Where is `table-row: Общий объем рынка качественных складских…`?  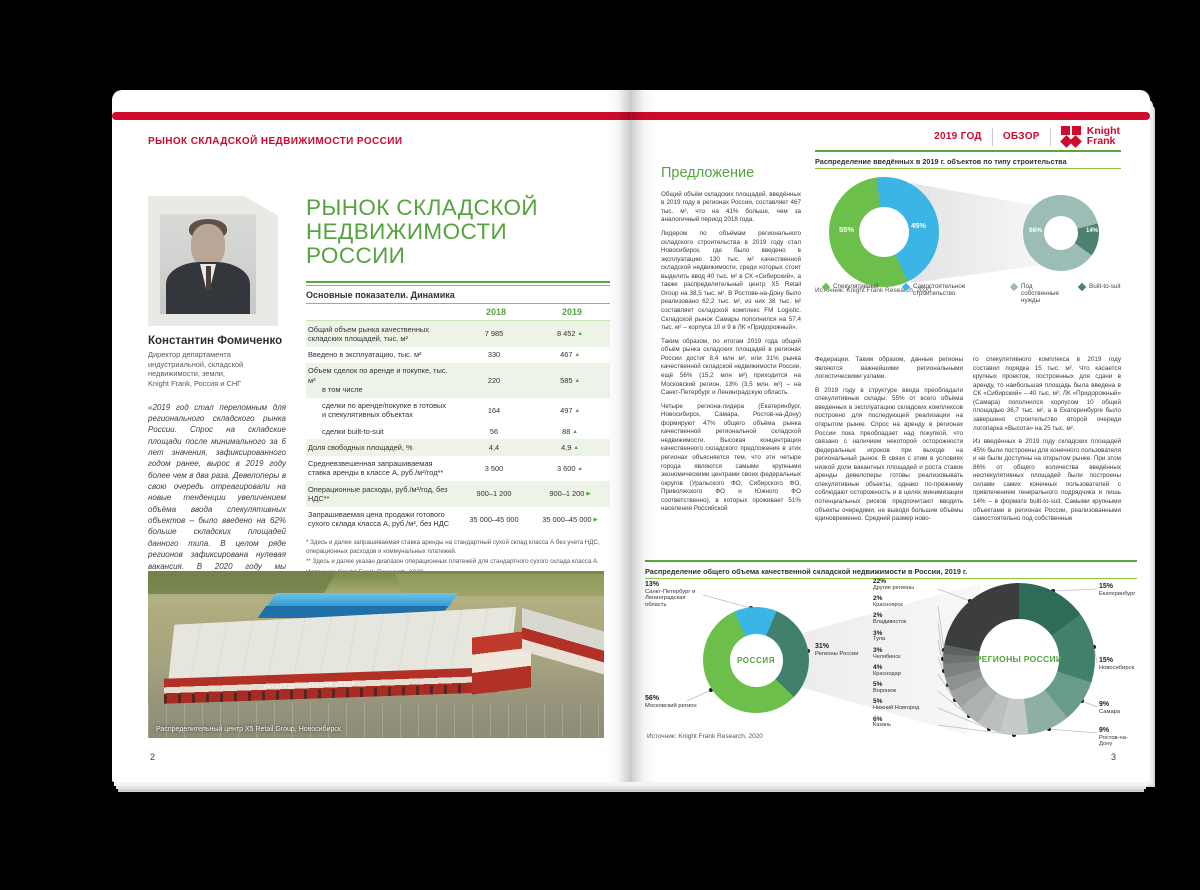
table-row: Общий объем рынка качественных складских… is located at coordinates (458, 334).